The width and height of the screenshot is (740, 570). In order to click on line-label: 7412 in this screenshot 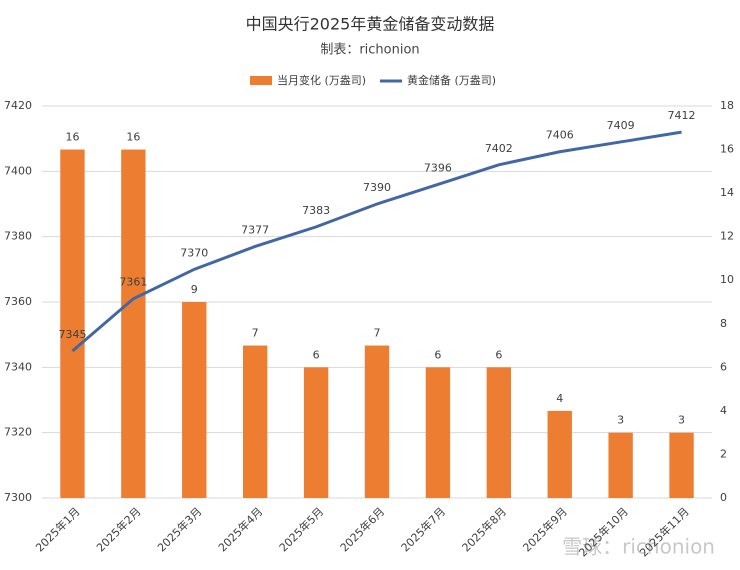, I will do `click(682, 115)`.